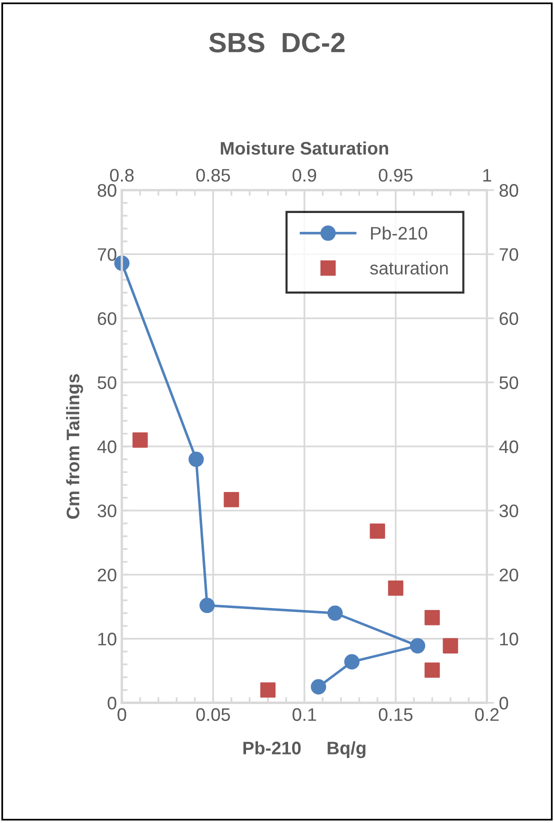  Describe the element at coordinates (509, 254) in the screenshot. I see `y2-tick-label: 70` at that location.